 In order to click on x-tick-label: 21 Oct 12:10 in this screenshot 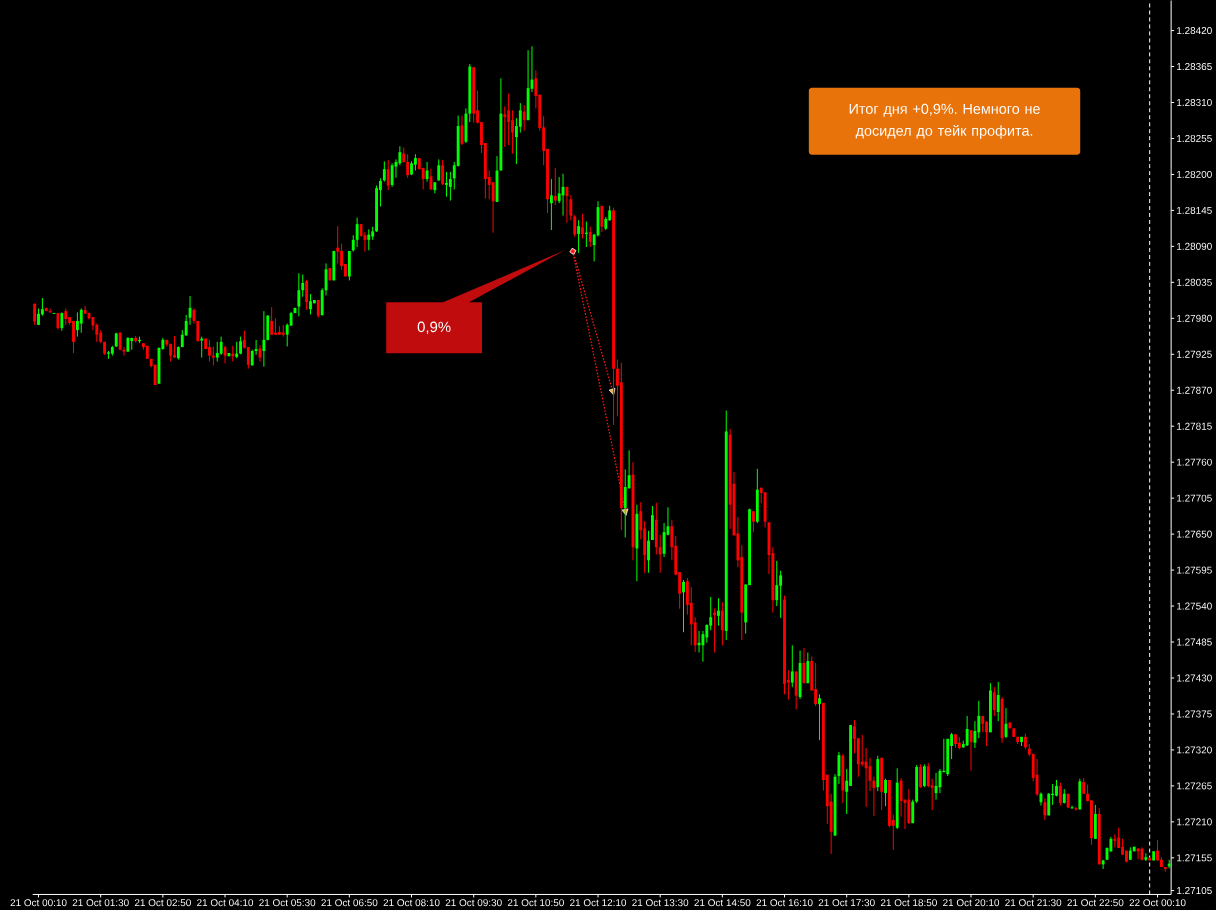, I will do `click(598, 902)`.